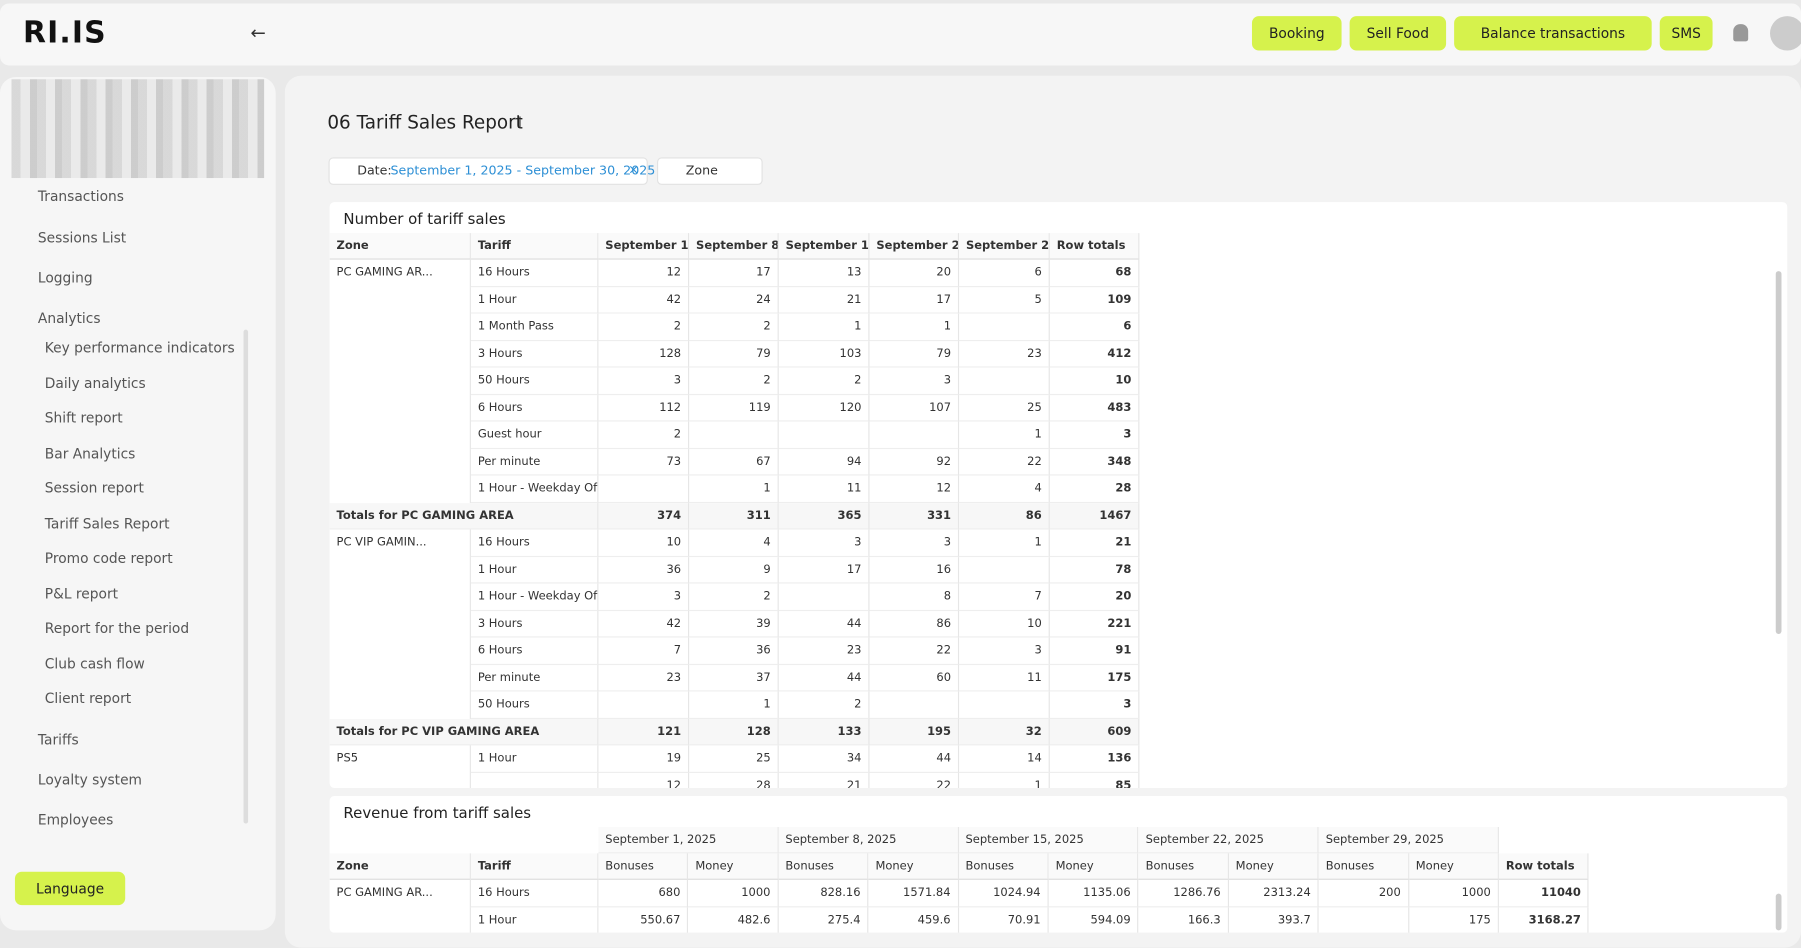 The image size is (1801, 948). What do you see at coordinates (107, 523) in the screenshot?
I see `nav-subitem: Tariff Sales Report` at bounding box center [107, 523].